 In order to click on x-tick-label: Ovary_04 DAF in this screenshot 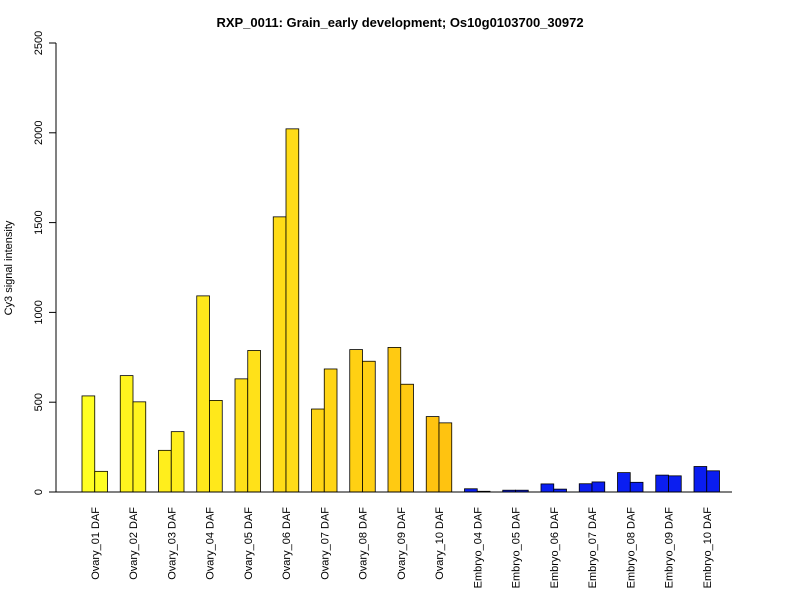, I will do `click(211, 543)`.